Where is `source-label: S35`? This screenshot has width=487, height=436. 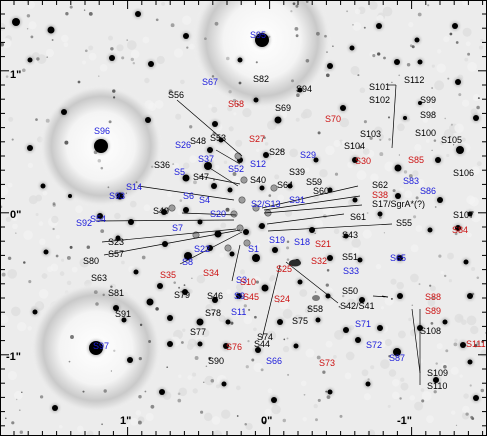
source-label: S35 is located at coordinates (168, 275).